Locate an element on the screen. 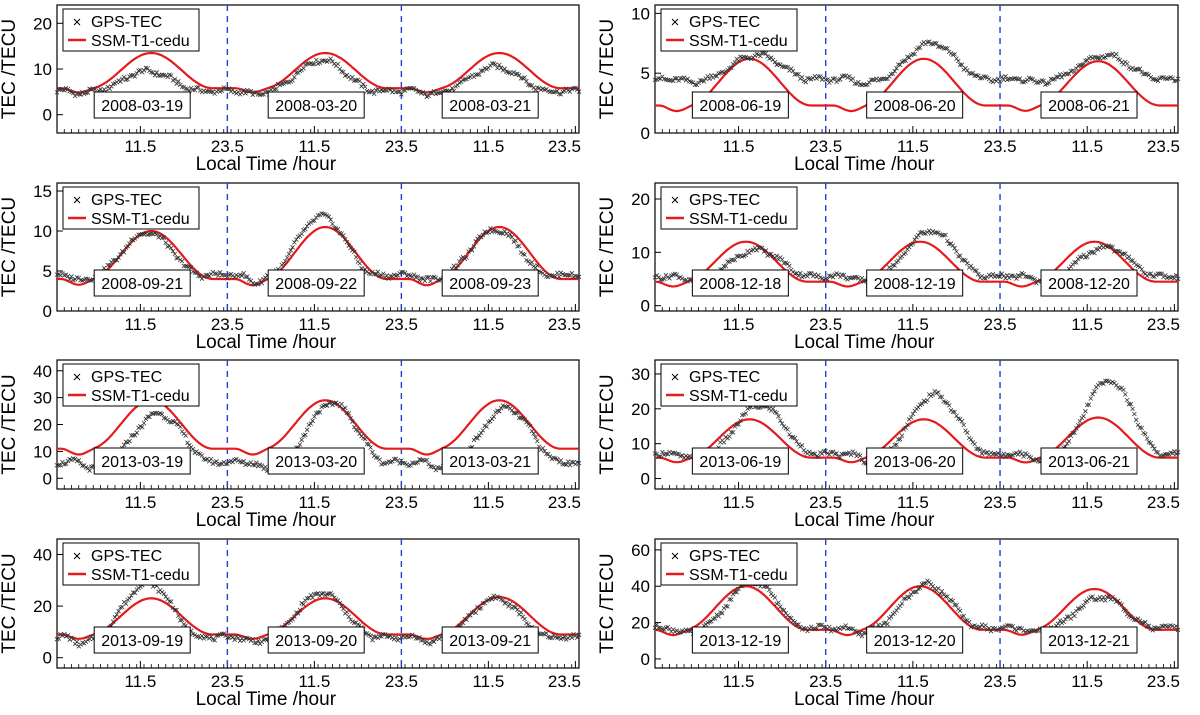  y-tick-label: 10 is located at coordinates (640, 13).